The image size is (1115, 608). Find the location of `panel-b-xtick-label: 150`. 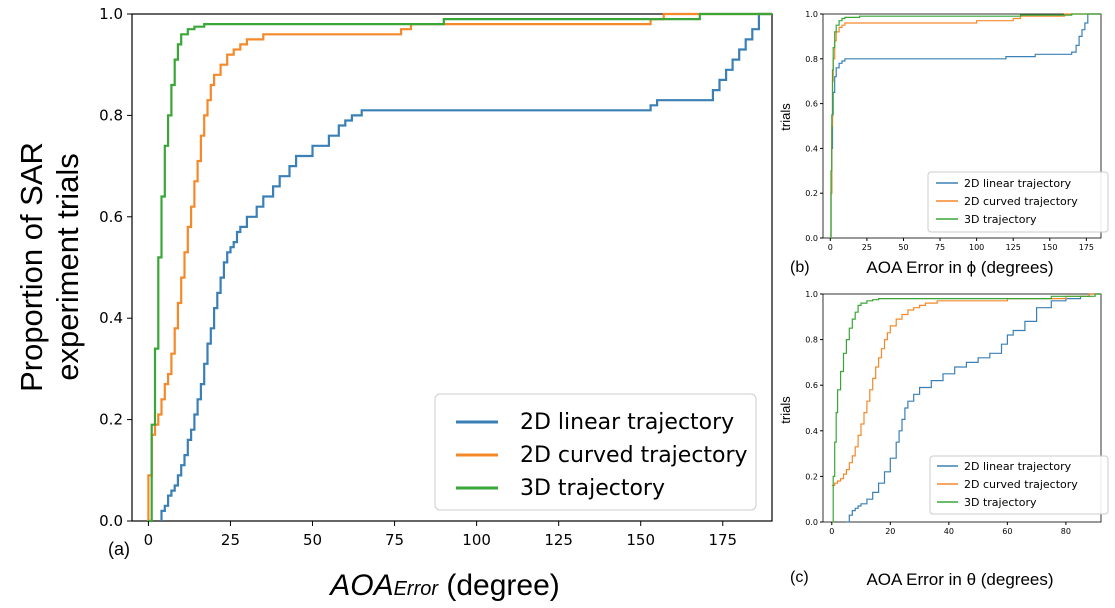

panel-b-xtick-label: 150 is located at coordinates (1049, 247).